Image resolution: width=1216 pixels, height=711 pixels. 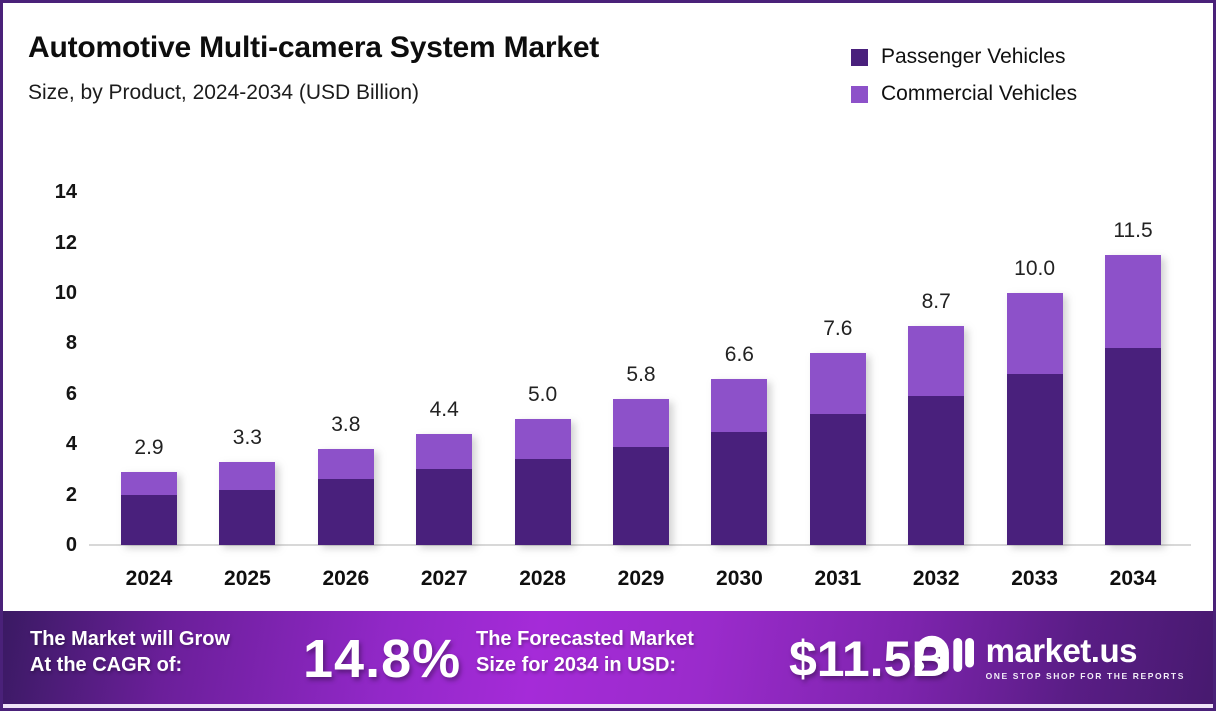 I want to click on marketus-logo-text-column: market.us ONE STOP SHOP FOR THE REPORTS, so click(x=1085, y=657).